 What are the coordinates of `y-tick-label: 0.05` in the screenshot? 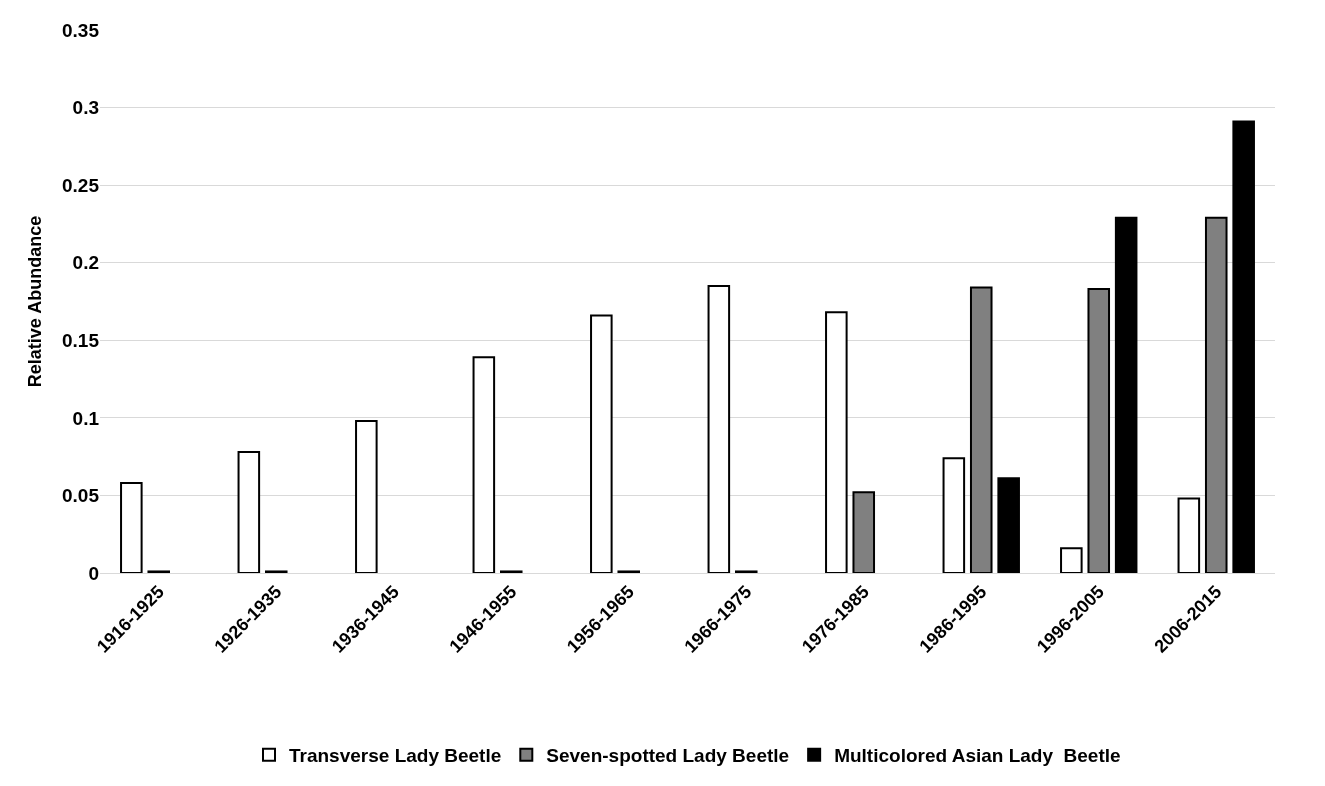 It's located at (81, 496).